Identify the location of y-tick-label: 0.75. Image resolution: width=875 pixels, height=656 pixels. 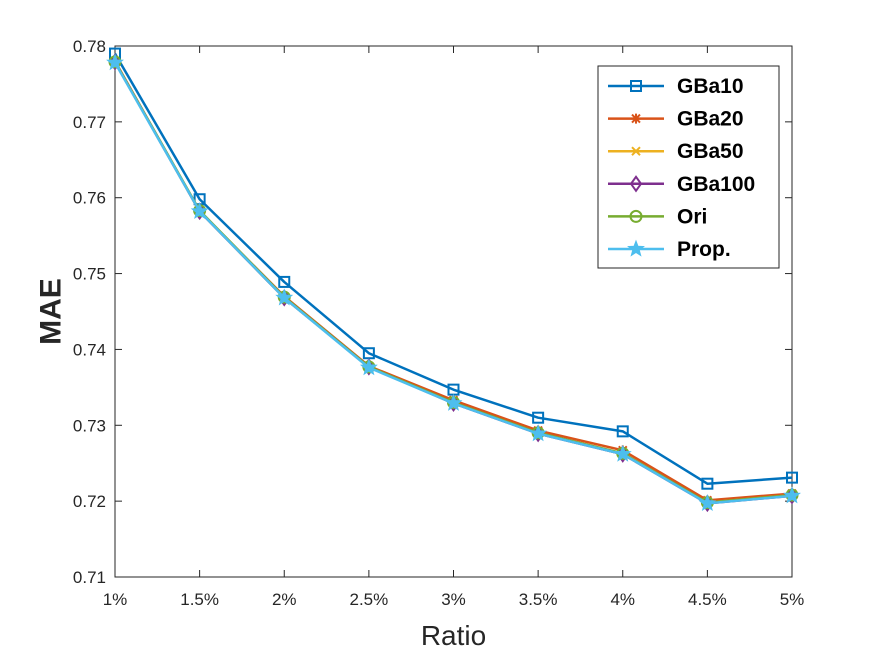
(89, 274).